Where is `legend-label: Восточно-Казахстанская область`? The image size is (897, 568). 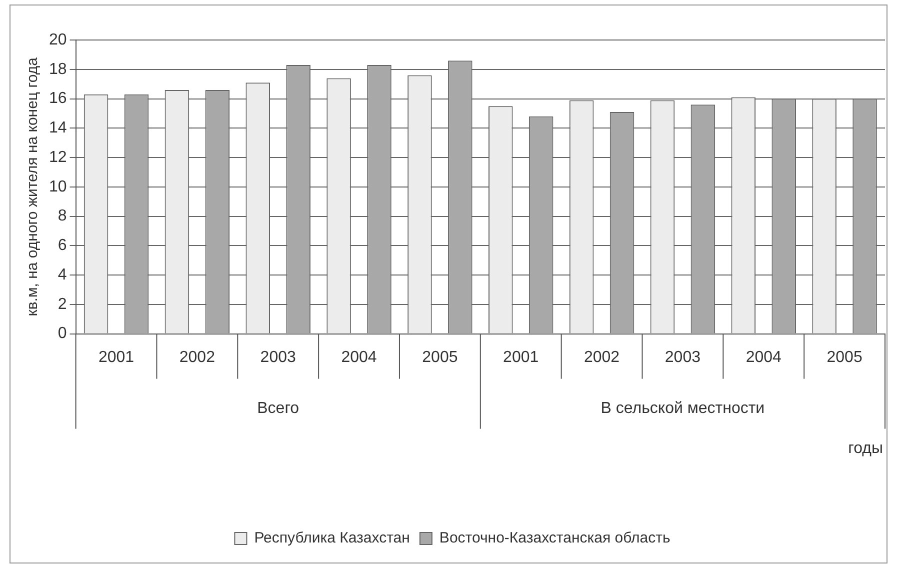 legend-label: Восточно-Казахстанская область is located at coordinates (554, 538).